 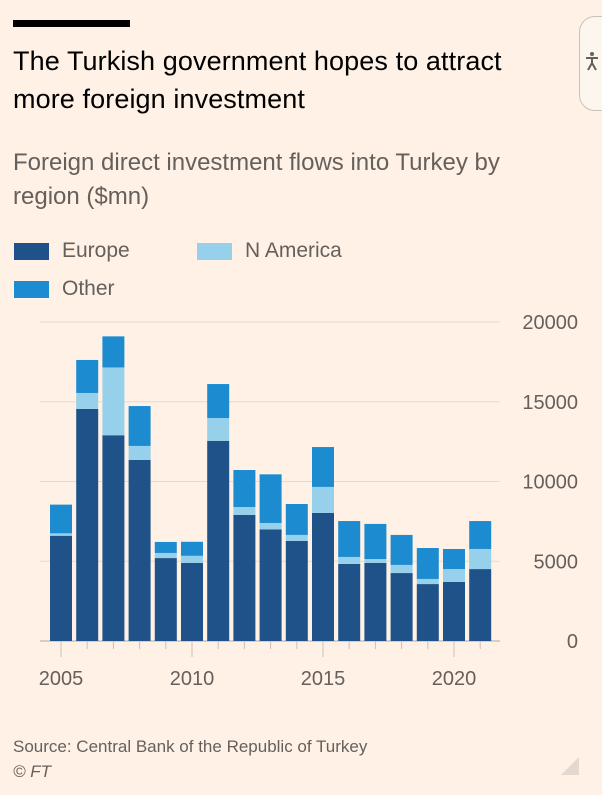 What do you see at coordinates (31, 251) in the screenshot?
I see `legend-swatch-europe` at bounding box center [31, 251].